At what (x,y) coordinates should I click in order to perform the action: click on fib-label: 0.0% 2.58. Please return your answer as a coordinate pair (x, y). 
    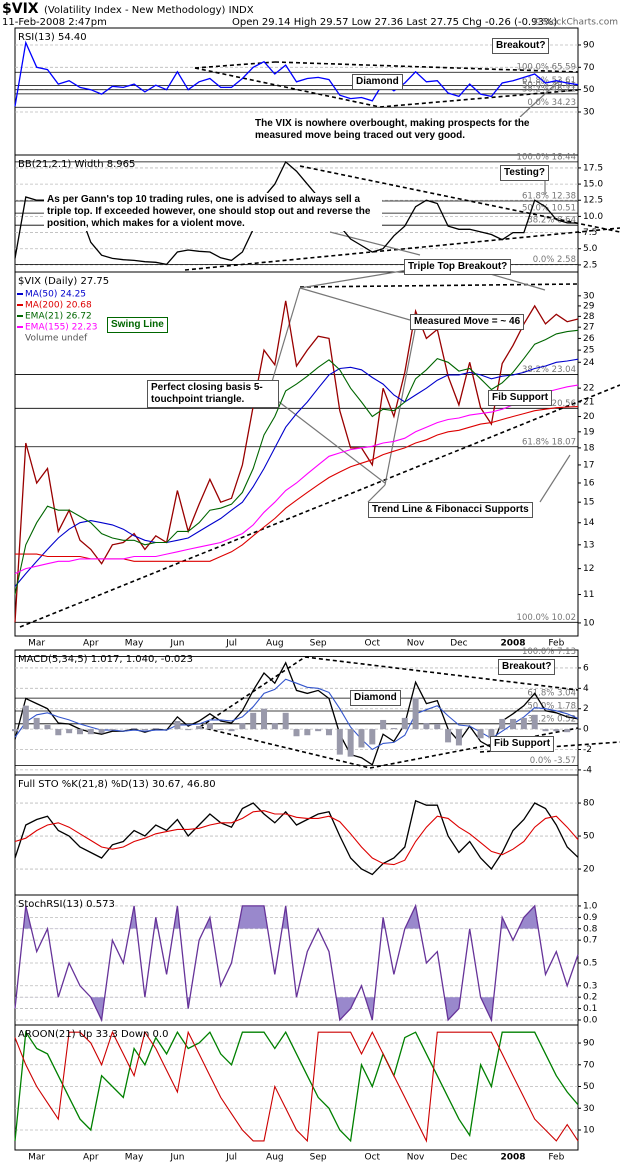
    Looking at the image, I should click on (554, 260).